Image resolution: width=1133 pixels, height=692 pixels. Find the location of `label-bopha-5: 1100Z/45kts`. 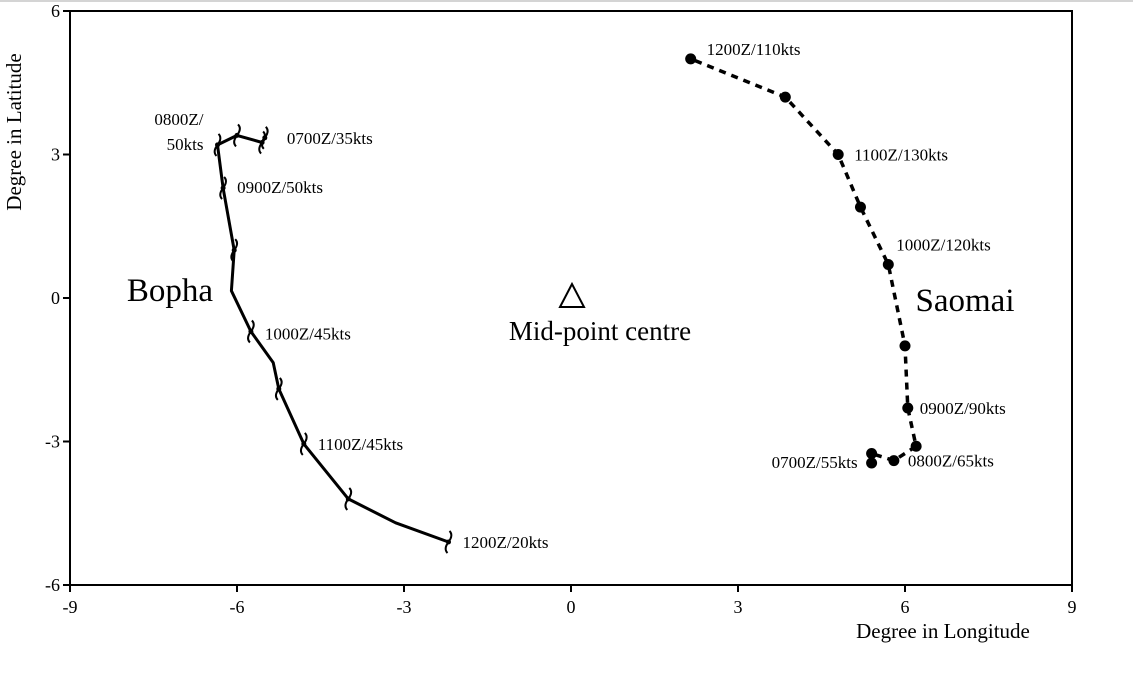

label-bopha-5: 1100Z/45kts is located at coordinates (360, 444).